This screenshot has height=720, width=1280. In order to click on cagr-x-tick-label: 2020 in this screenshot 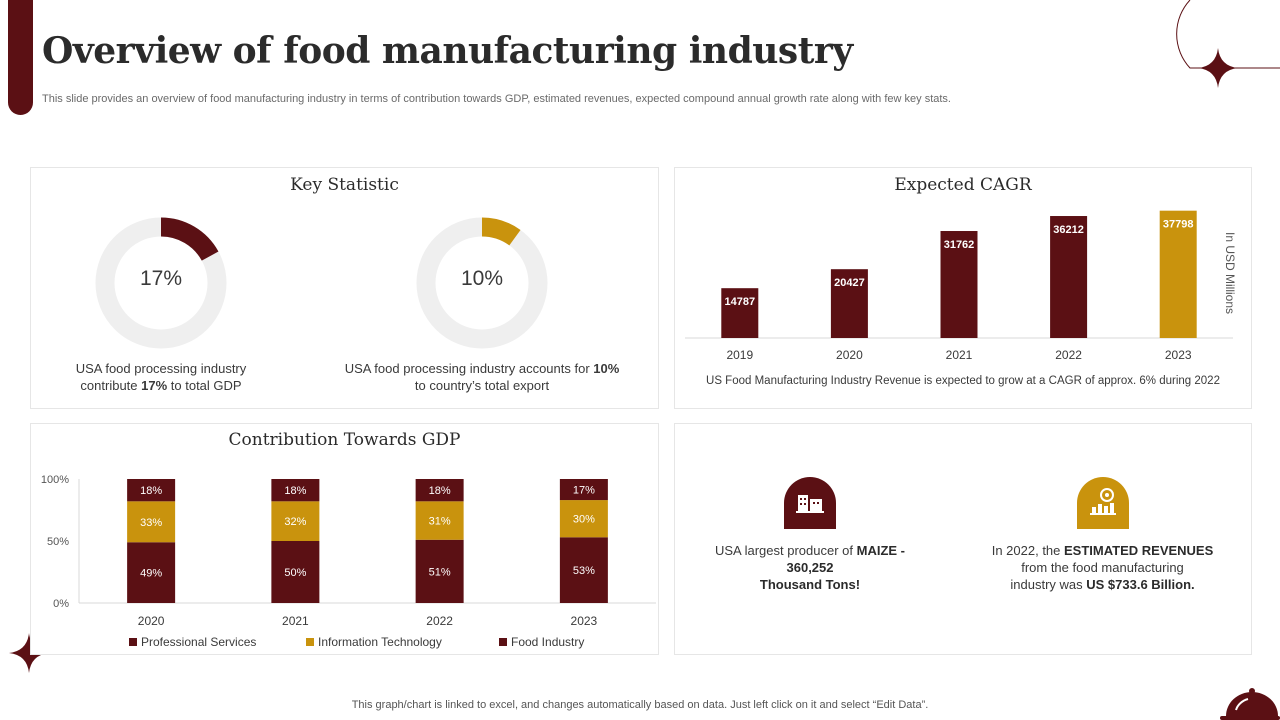, I will do `click(849, 355)`.